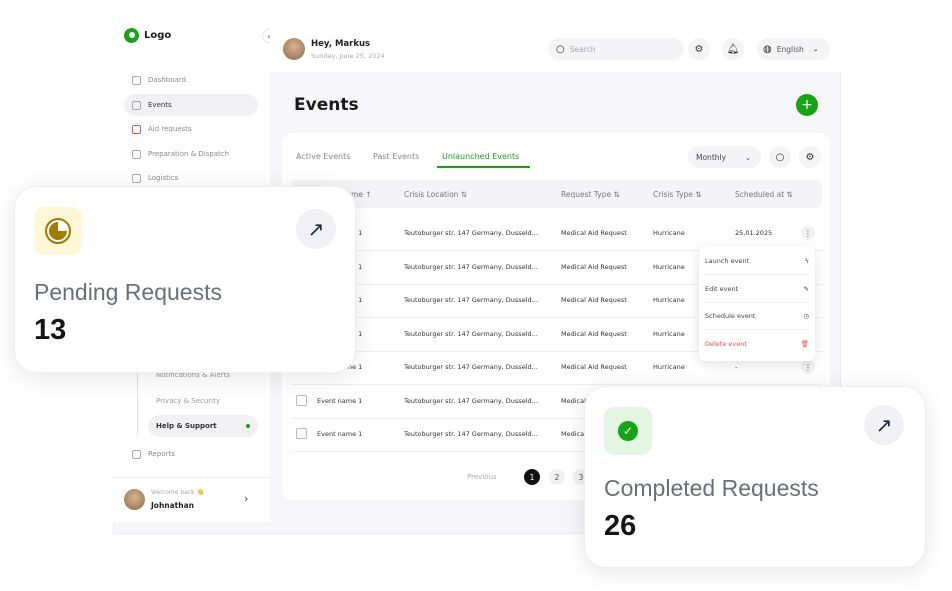 The width and height of the screenshot is (952, 591). What do you see at coordinates (158, 35) in the screenshot?
I see `logo-text: Logo` at bounding box center [158, 35].